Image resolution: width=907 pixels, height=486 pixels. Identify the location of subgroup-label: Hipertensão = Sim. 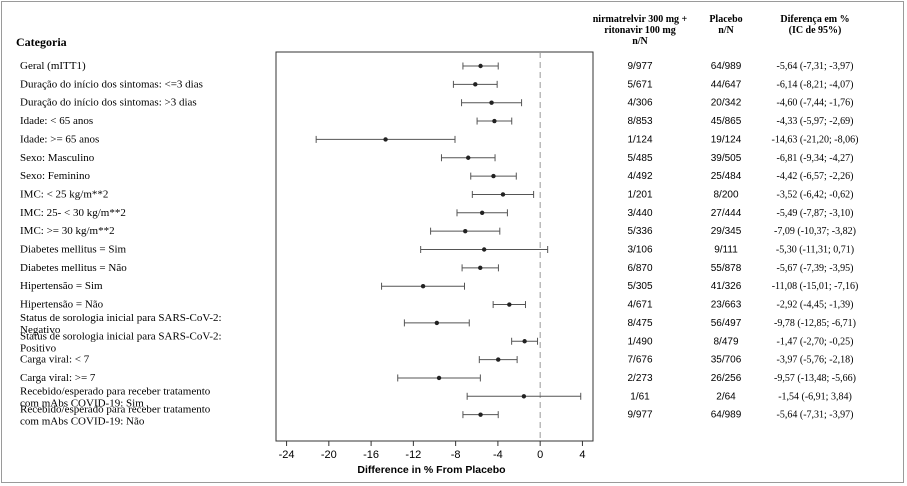
(61, 286).